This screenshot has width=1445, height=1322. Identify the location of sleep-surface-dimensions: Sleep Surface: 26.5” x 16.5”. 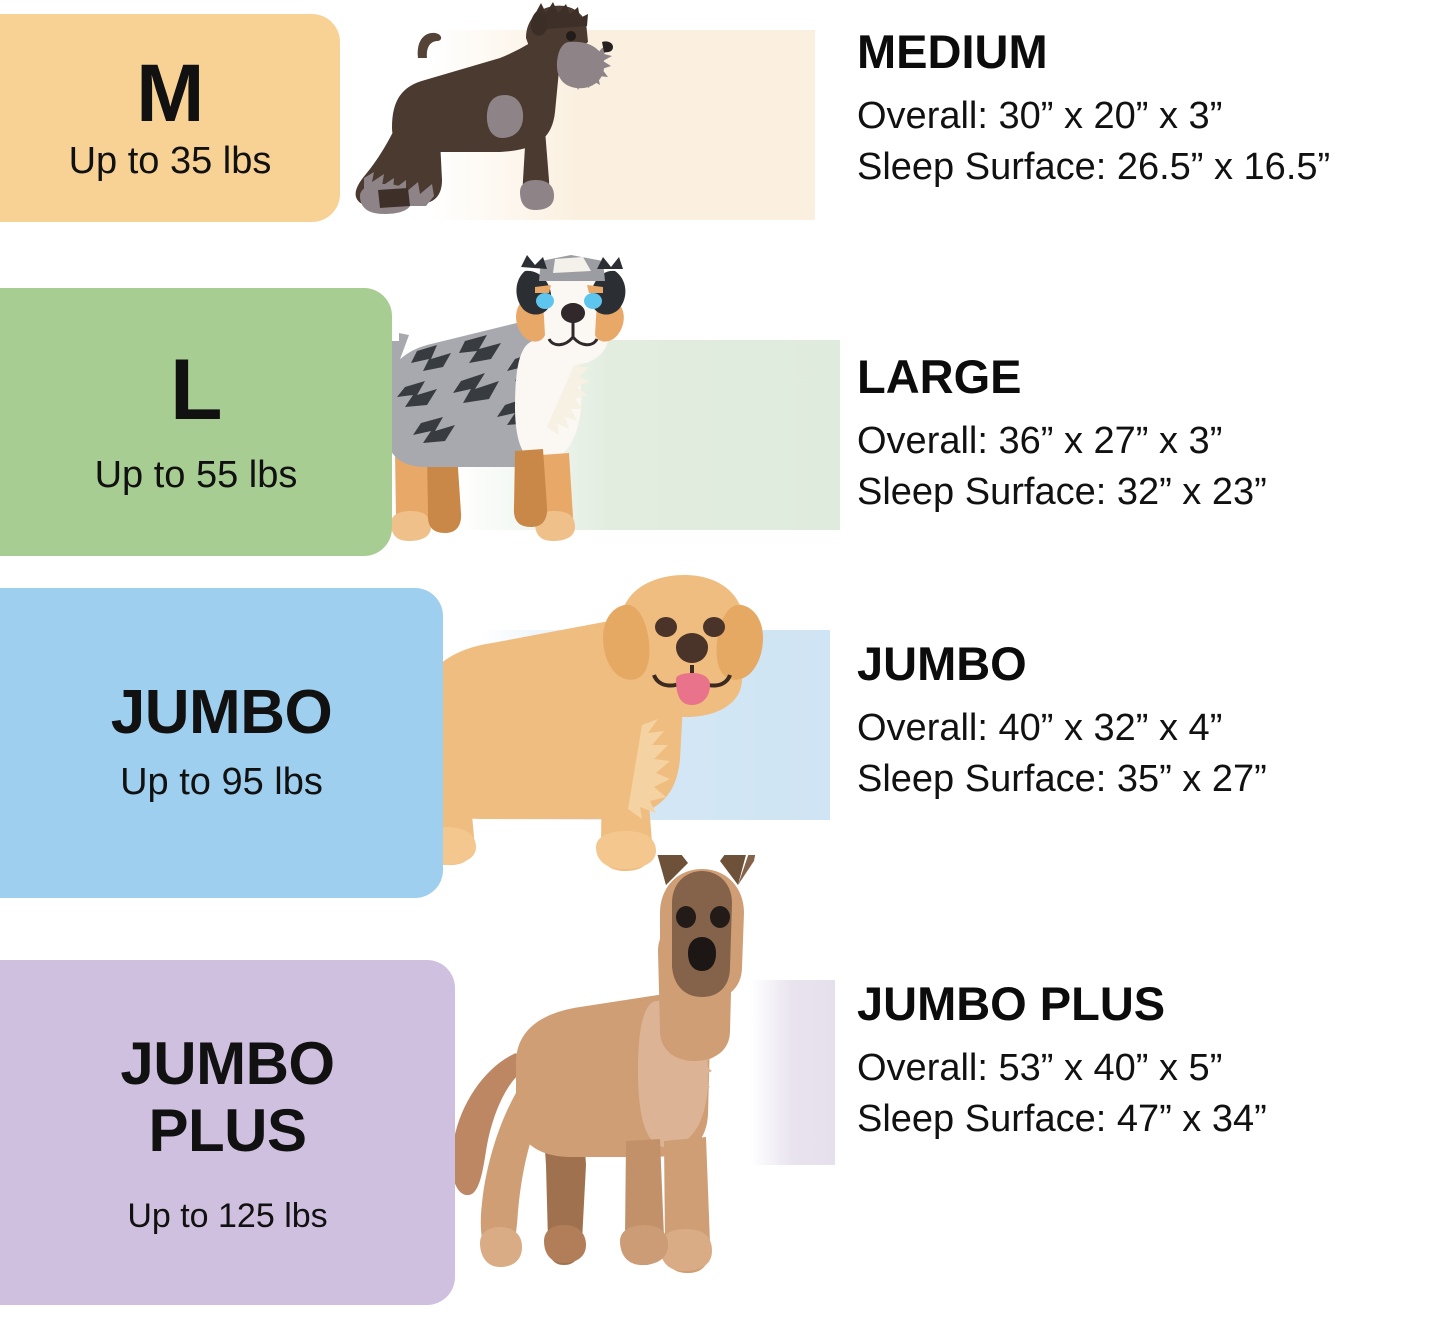
(1094, 167).